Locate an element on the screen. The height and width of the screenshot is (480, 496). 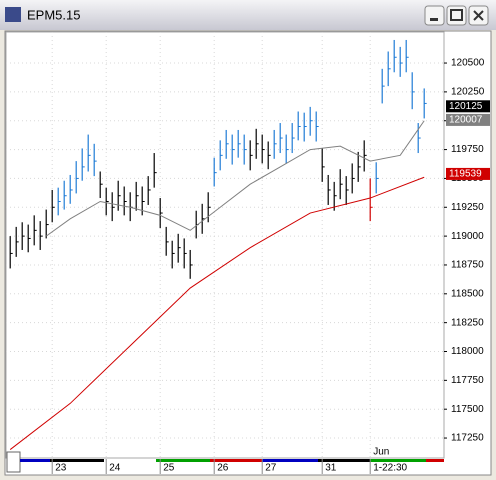
maximize-icon is located at coordinates (456, 15).